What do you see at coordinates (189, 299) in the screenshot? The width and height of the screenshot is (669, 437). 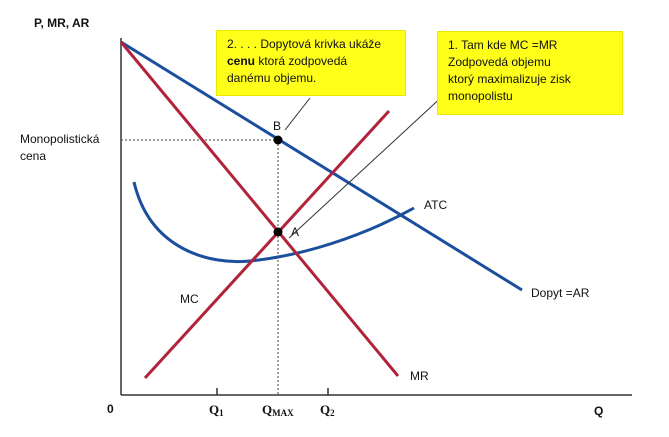 I see `series-label-mc: MC` at bounding box center [189, 299].